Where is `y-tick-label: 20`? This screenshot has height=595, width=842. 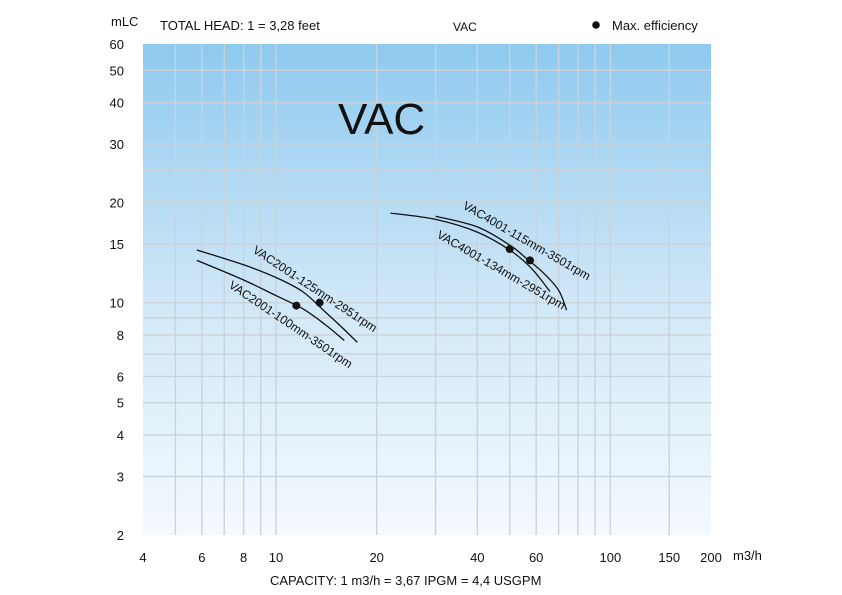
y-tick-label: 20 is located at coordinates (117, 203).